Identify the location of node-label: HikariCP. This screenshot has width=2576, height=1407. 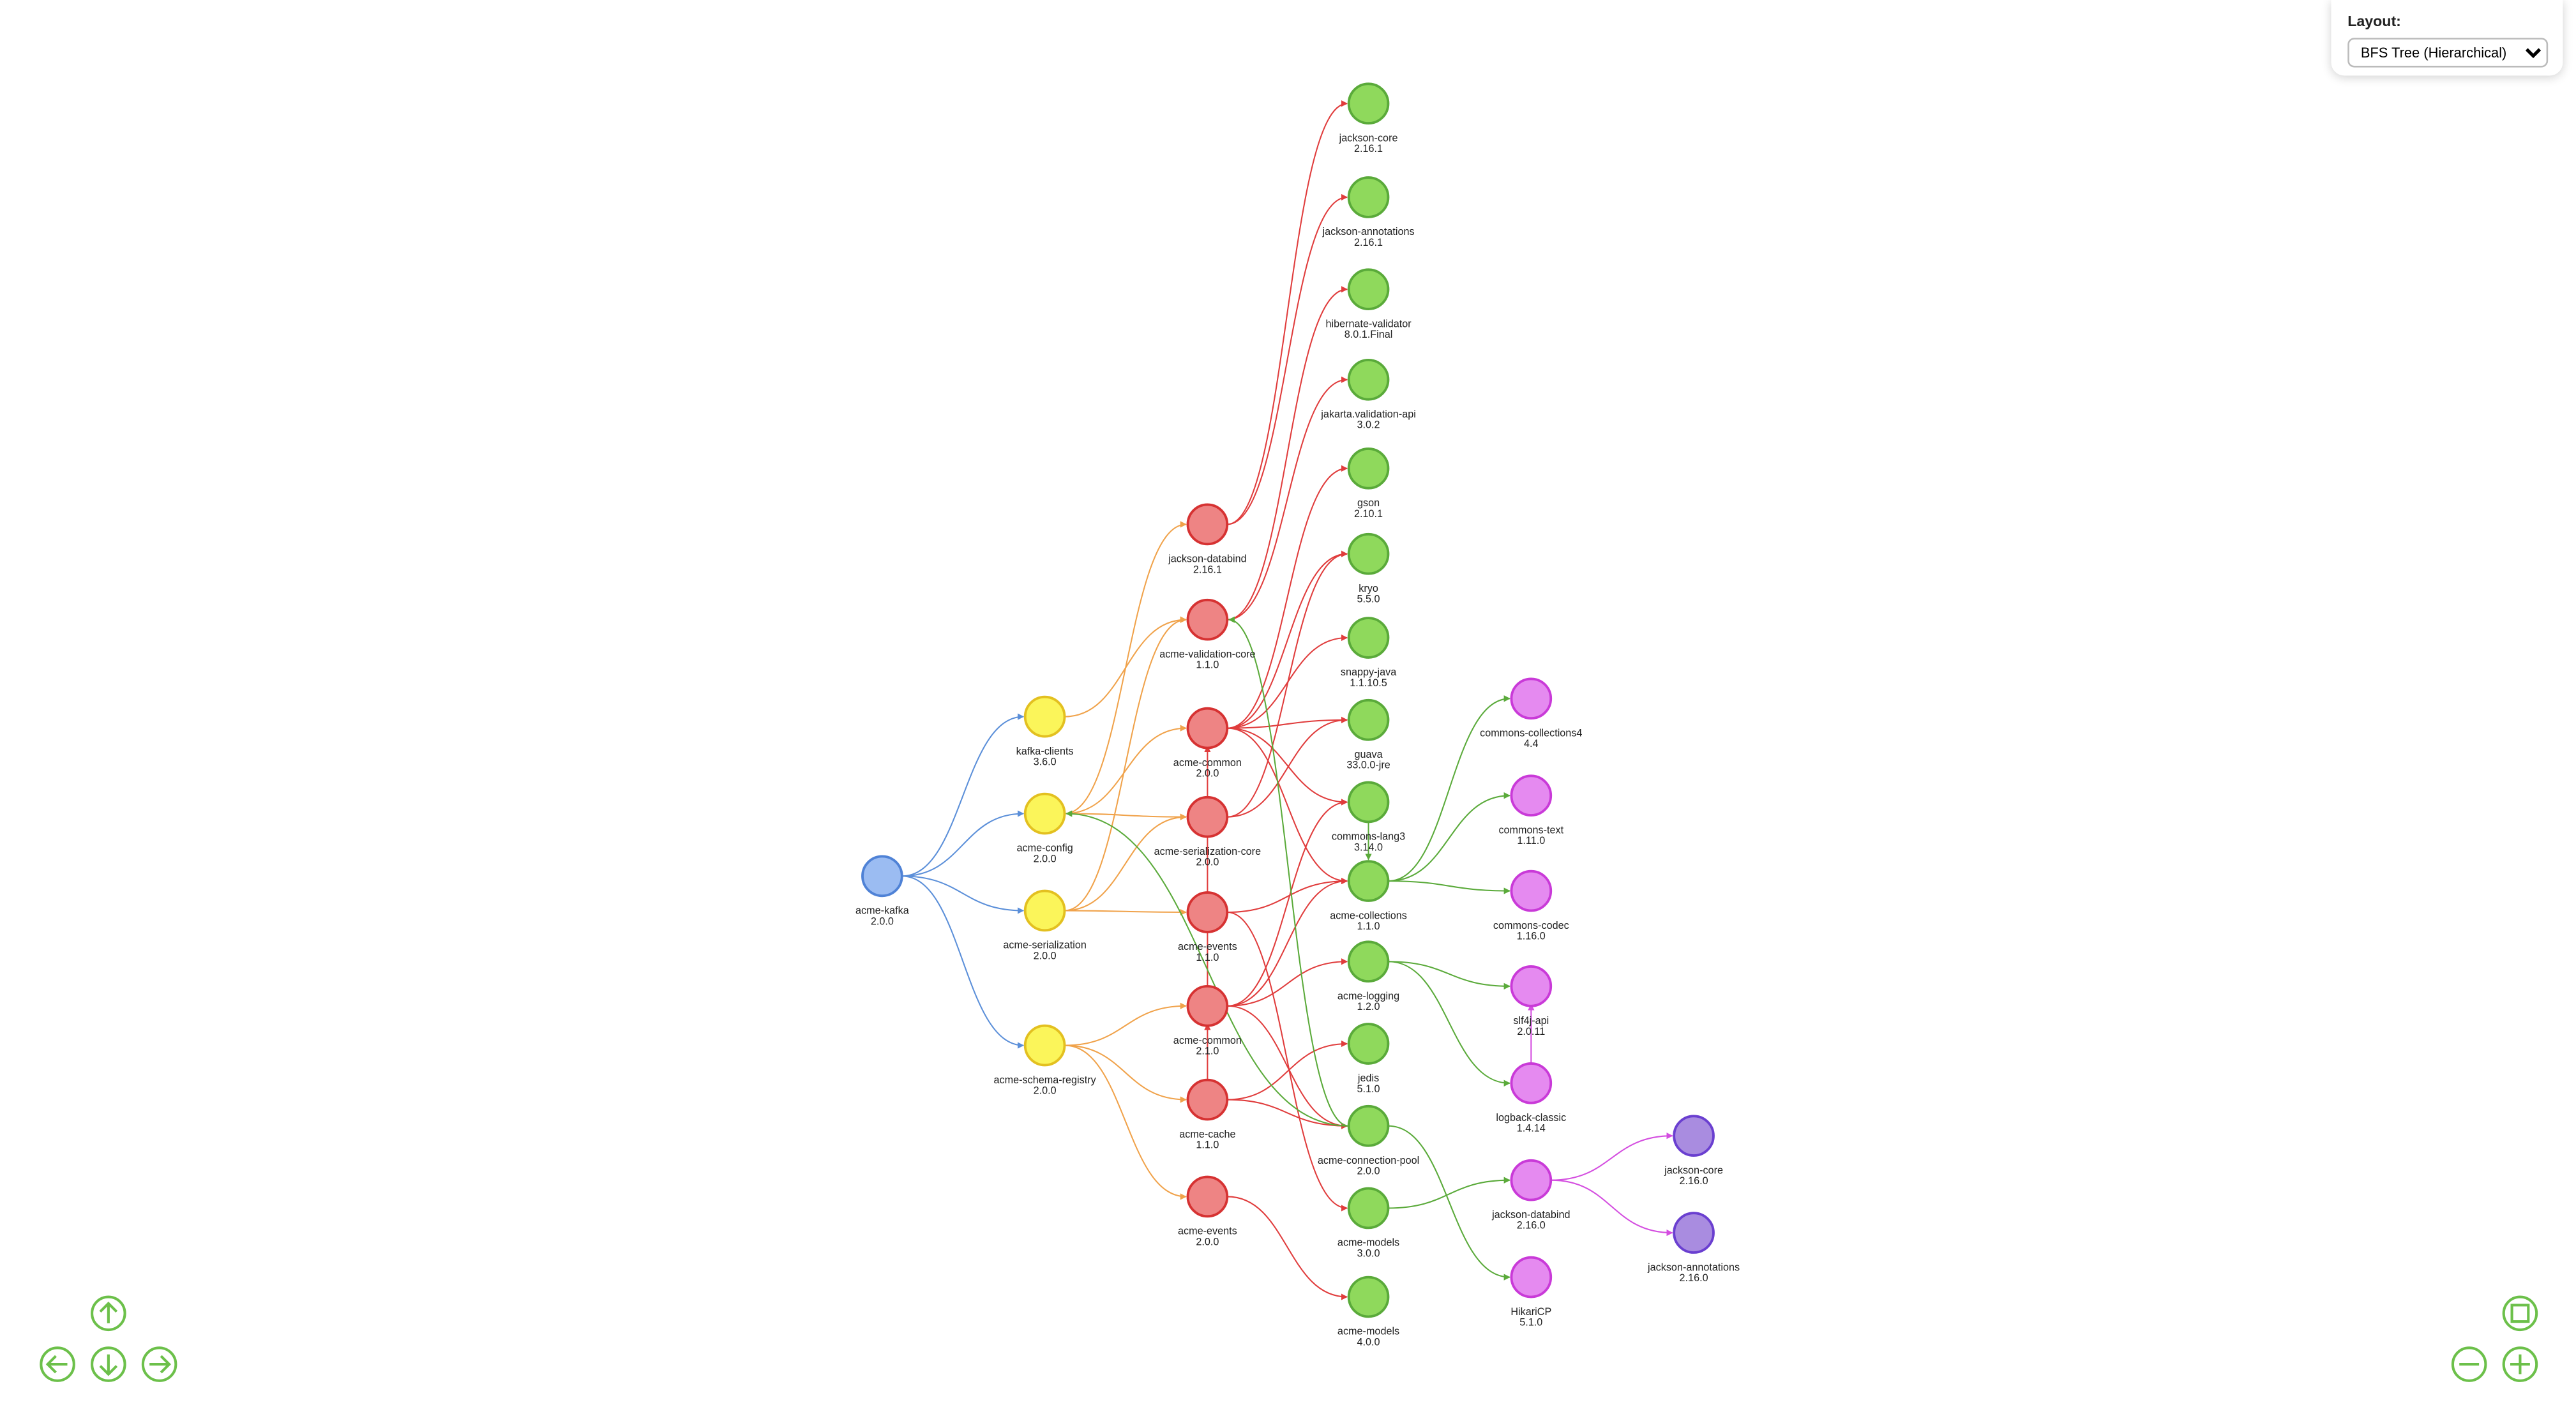
(1530, 1312).